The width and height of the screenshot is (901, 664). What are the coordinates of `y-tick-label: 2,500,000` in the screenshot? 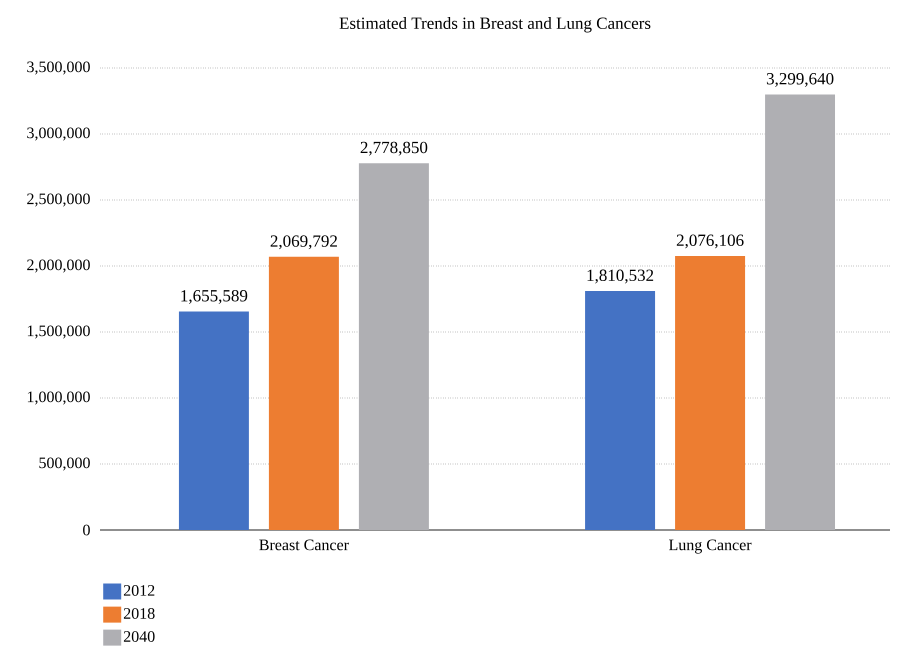 It's located at (58, 200).